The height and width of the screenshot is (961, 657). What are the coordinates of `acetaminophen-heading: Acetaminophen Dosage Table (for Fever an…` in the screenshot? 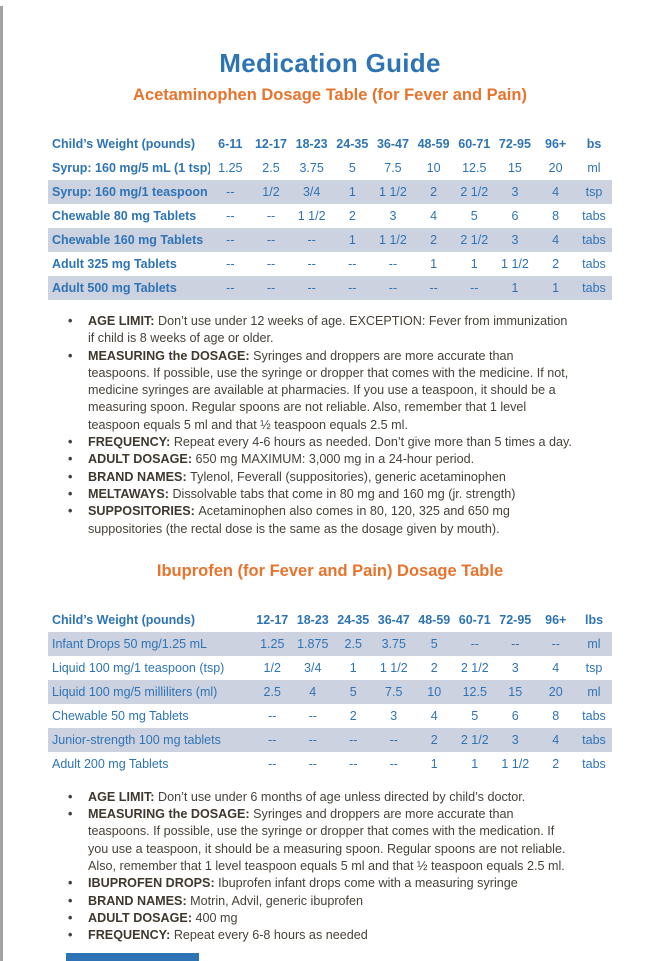 It's located at (330, 95).